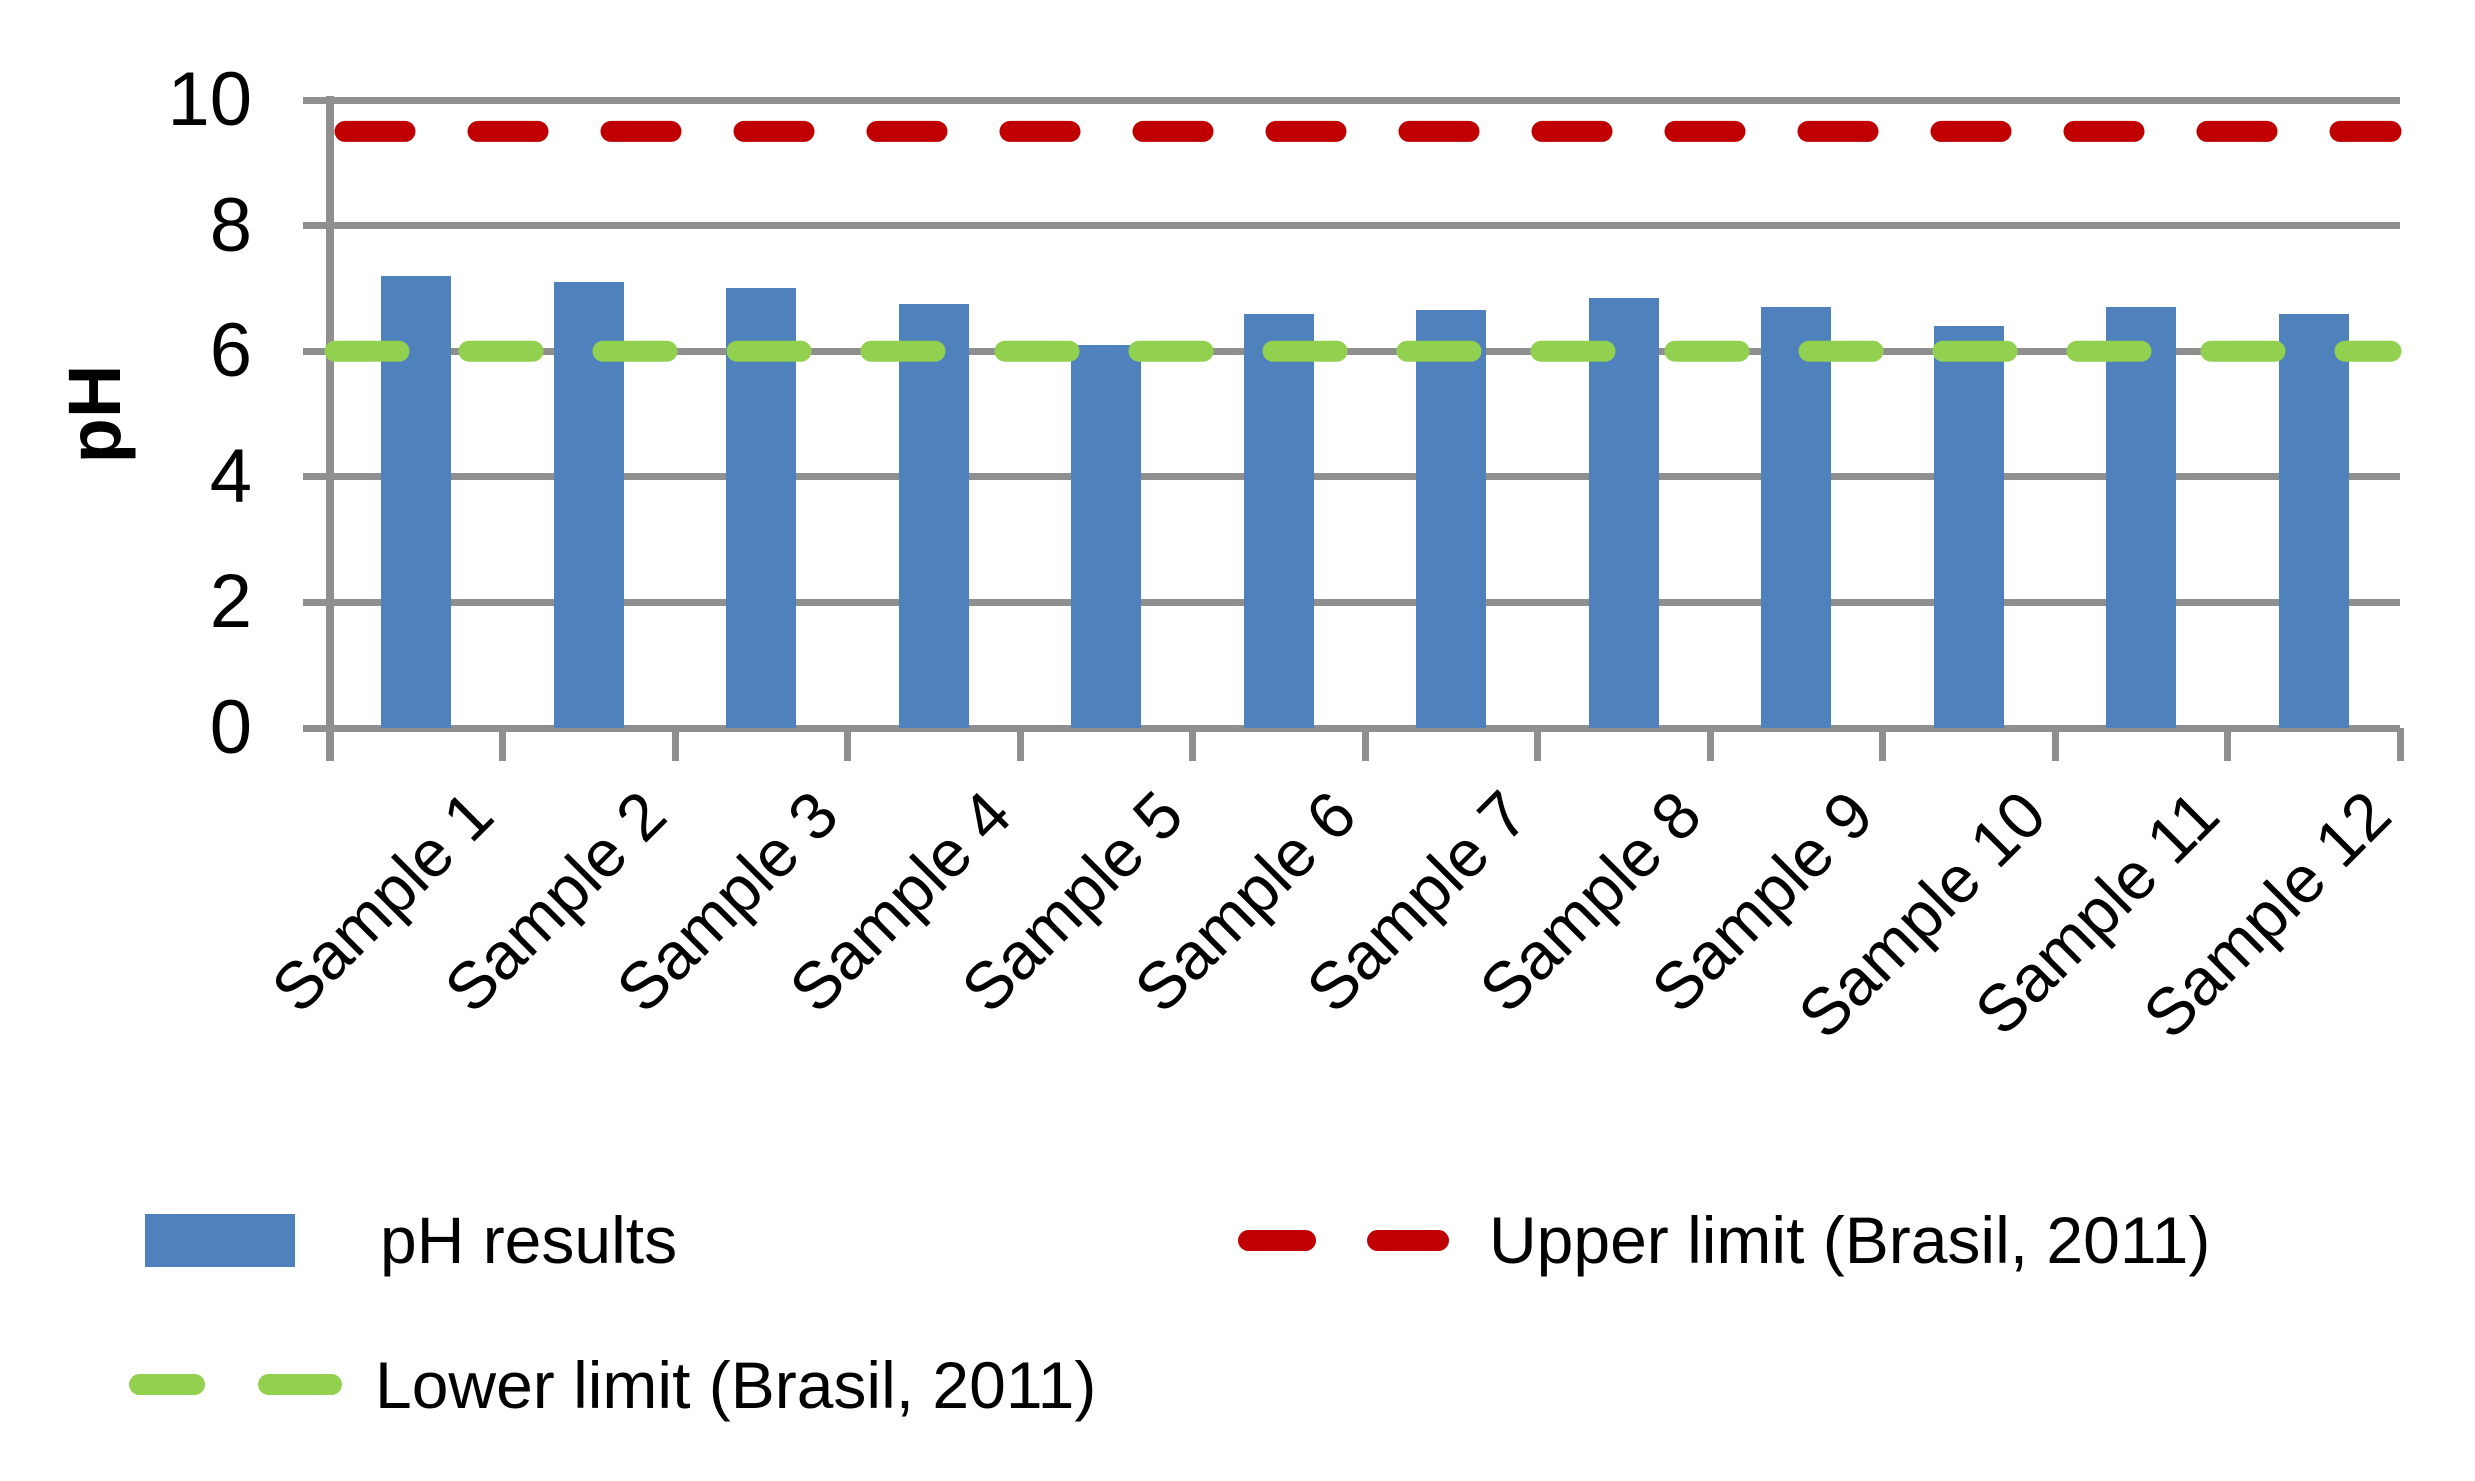 The height and width of the screenshot is (1481, 2475). What do you see at coordinates (230, 602) in the screenshot?
I see `y-tick-label: 2` at bounding box center [230, 602].